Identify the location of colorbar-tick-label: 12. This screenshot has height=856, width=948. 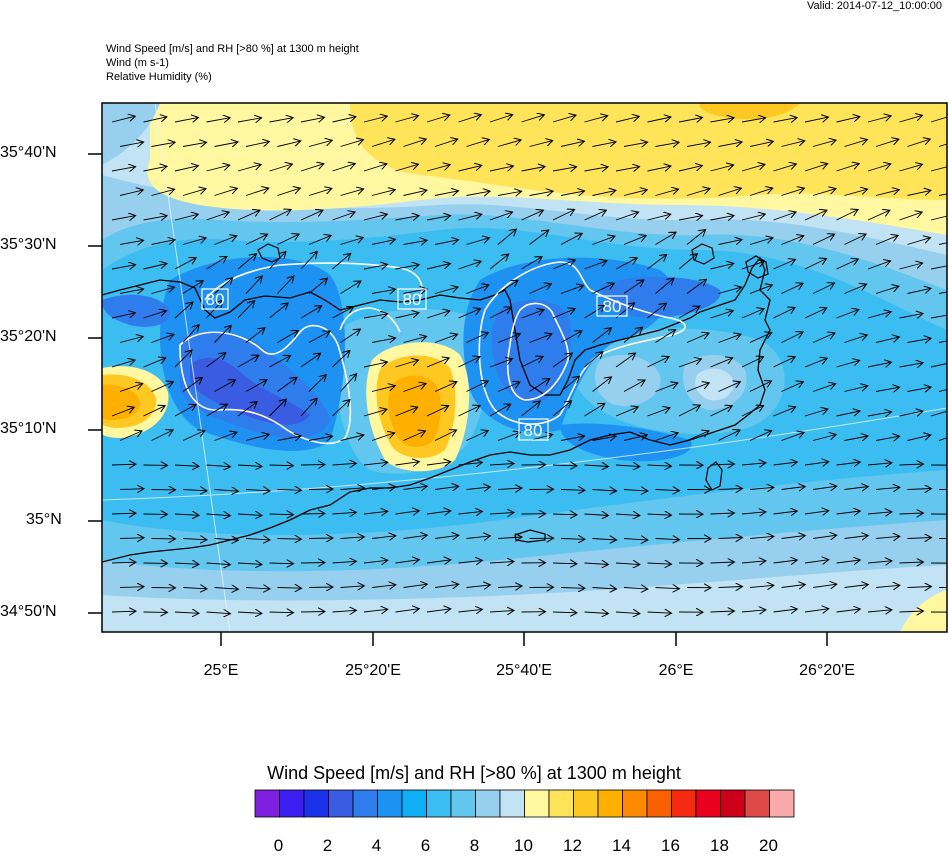
(572, 846).